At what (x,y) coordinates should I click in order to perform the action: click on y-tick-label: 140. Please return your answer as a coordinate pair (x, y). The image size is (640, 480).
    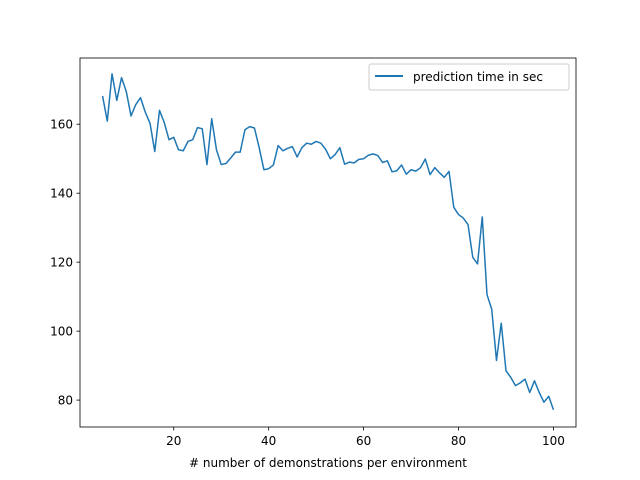
    Looking at the image, I should click on (61, 194).